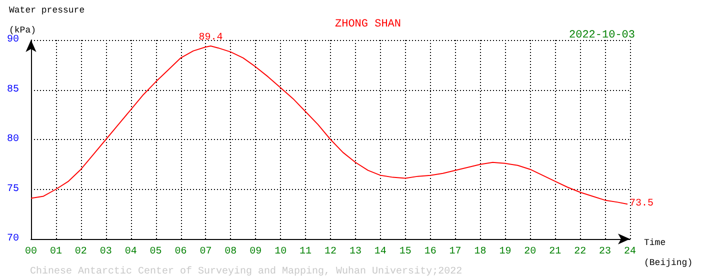 Image resolution: width=710 pixels, height=278 pixels. I want to click on x-tick-label: 21, so click(555, 252).